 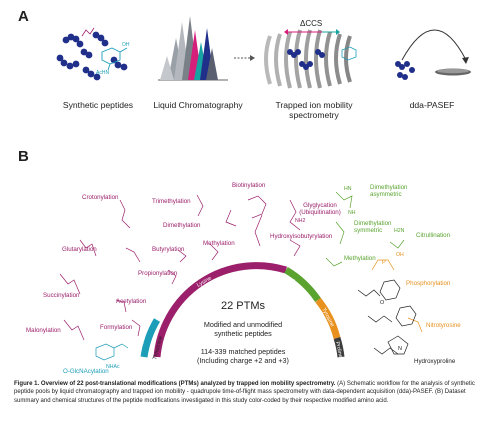 I want to click on step-dda-pasef: dda-PASEF, so click(x=432, y=105).